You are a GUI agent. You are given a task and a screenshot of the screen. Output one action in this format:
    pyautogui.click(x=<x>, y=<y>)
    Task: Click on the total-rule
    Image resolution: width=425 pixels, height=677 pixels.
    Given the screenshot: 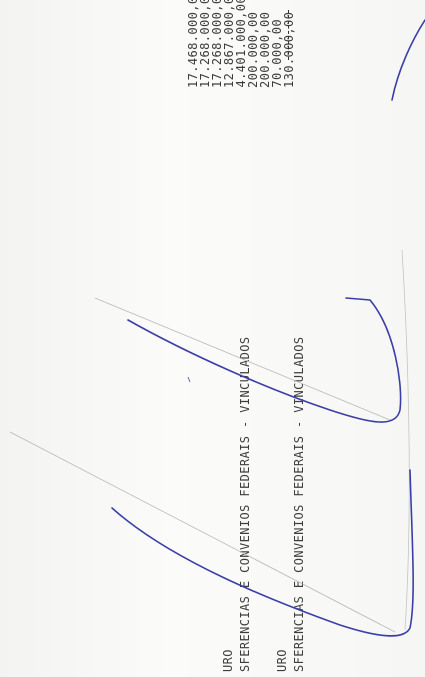 What is the action you would take?
    pyautogui.click(x=288, y=35)
    